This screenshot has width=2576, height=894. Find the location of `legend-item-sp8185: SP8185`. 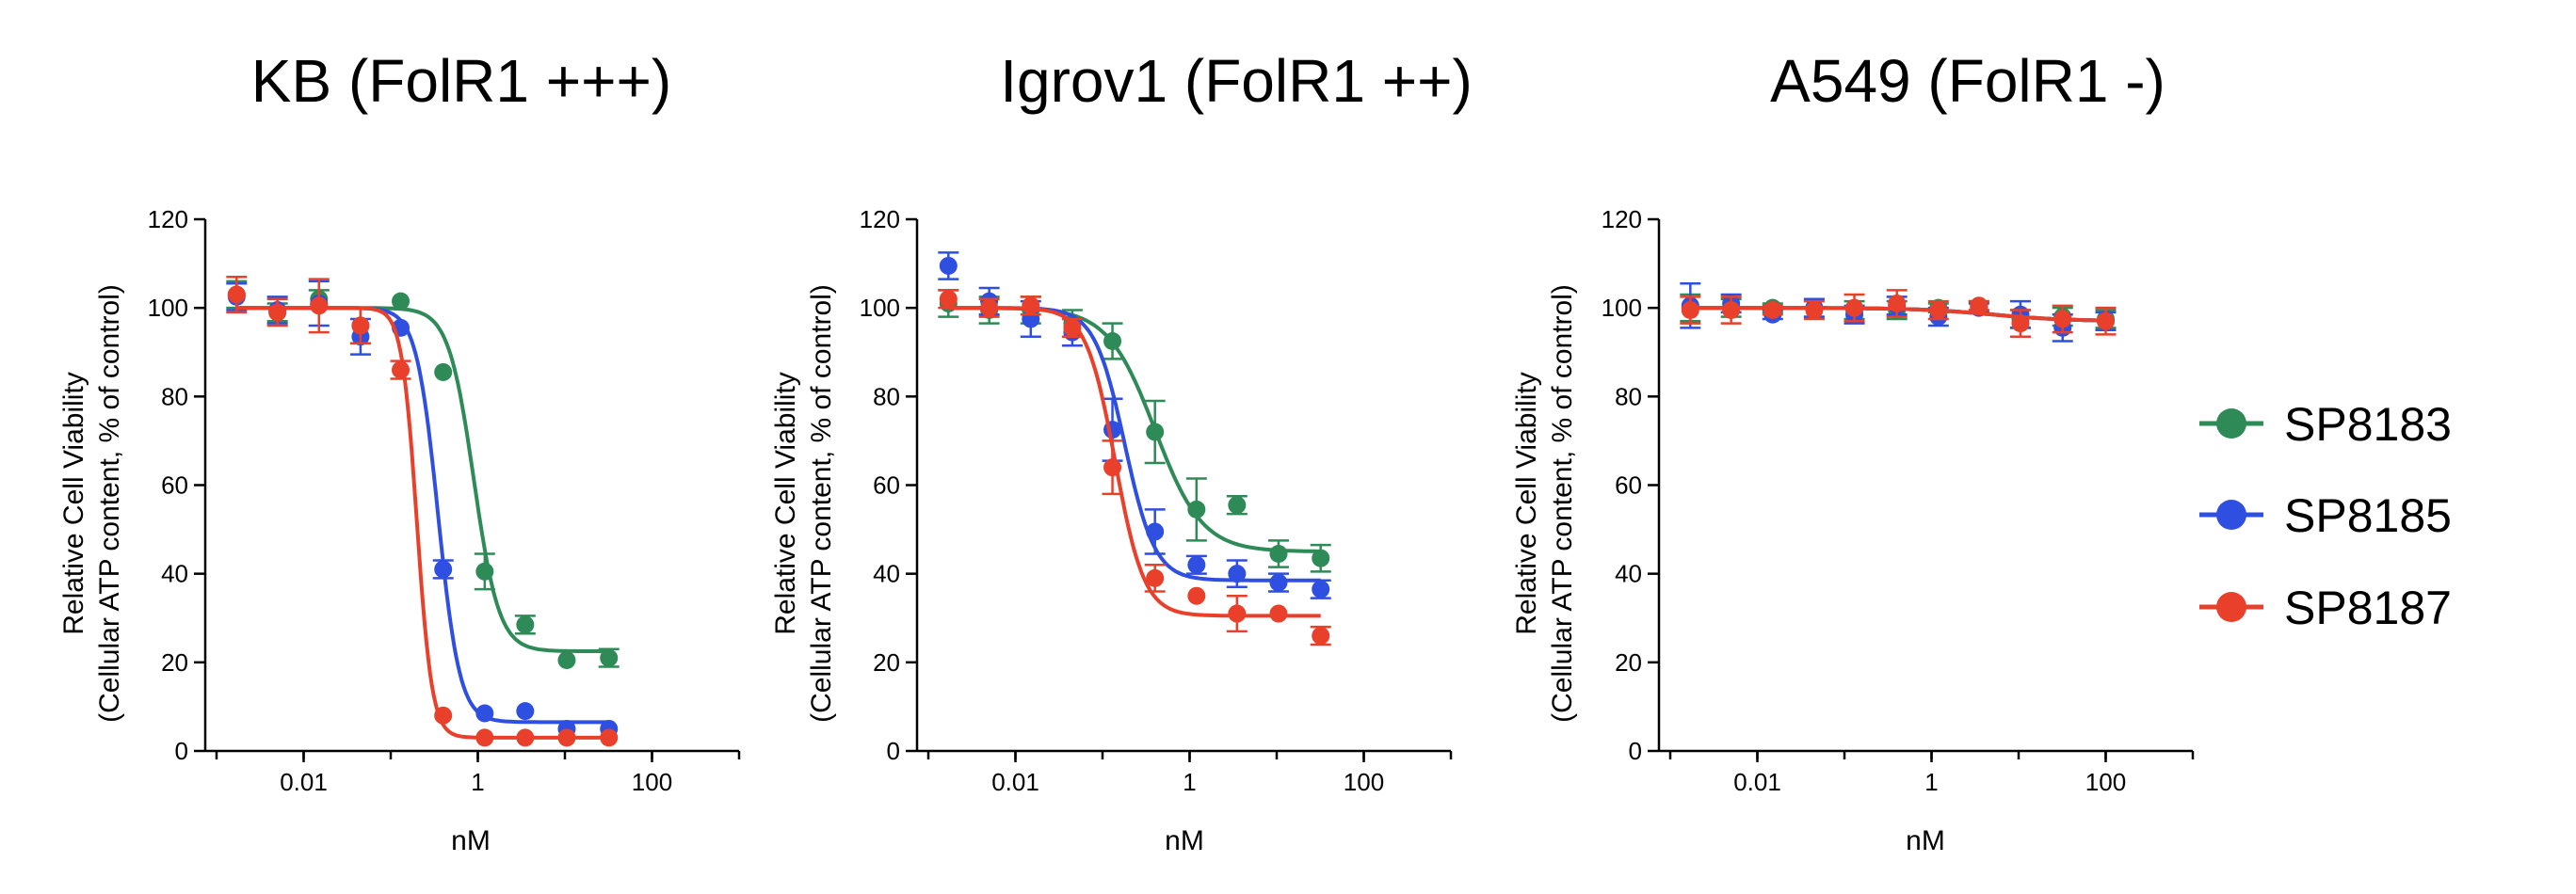

legend-item-sp8185: SP8185 is located at coordinates (2325, 515).